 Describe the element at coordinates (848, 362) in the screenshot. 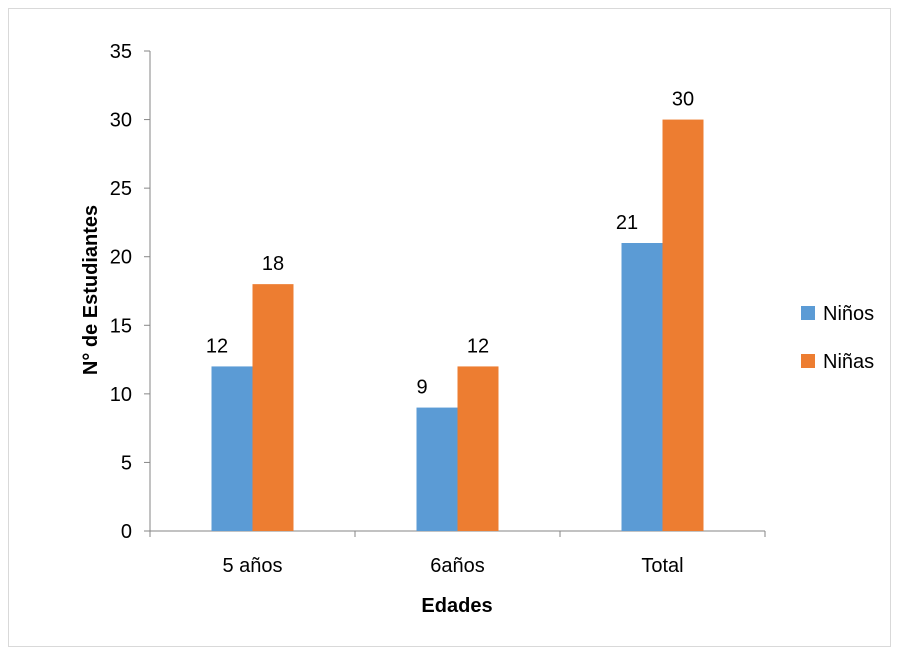

I see `legend-label: Niñas` at that location.